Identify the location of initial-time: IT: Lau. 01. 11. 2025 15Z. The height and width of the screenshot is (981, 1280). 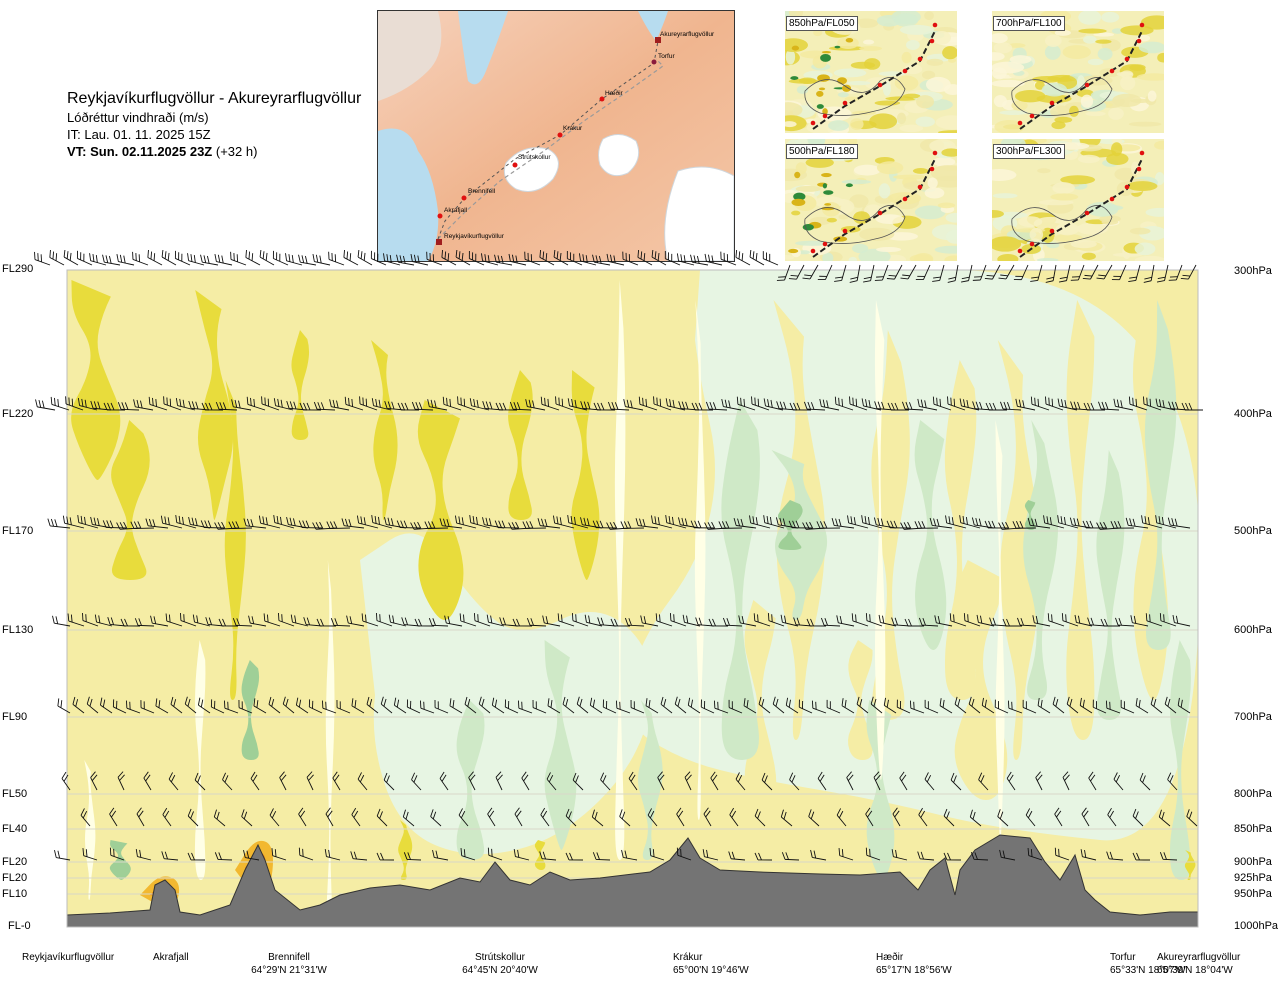
(139, 134).